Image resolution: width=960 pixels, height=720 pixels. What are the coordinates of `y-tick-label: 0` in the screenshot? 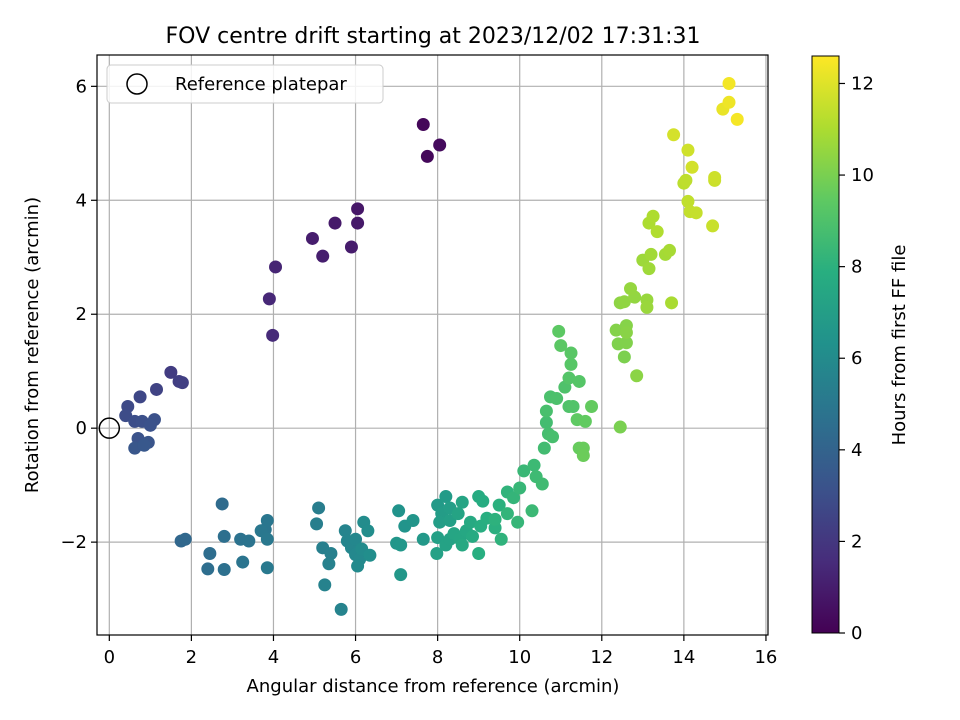 It's located at (81, 428).